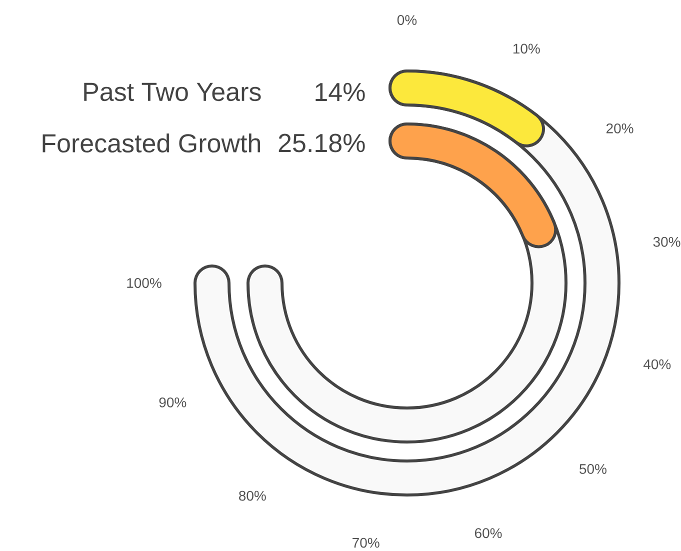 This screenshot has width=681, height=551. Describe the element at coordinates (151, 143) in the screenshot. I see `category-label: Forecasted Growth` at that location.